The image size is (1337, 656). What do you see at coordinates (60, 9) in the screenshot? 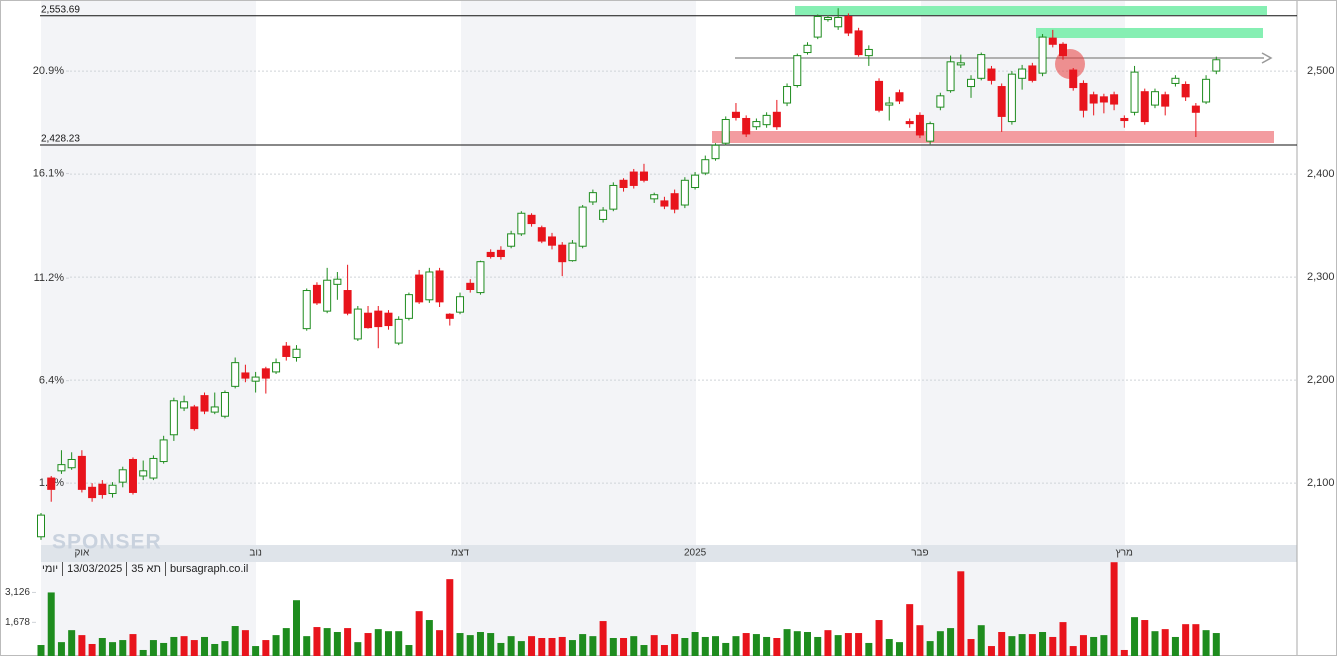
I see `level-label: 2,553.69` at bounding box center [60, 9].